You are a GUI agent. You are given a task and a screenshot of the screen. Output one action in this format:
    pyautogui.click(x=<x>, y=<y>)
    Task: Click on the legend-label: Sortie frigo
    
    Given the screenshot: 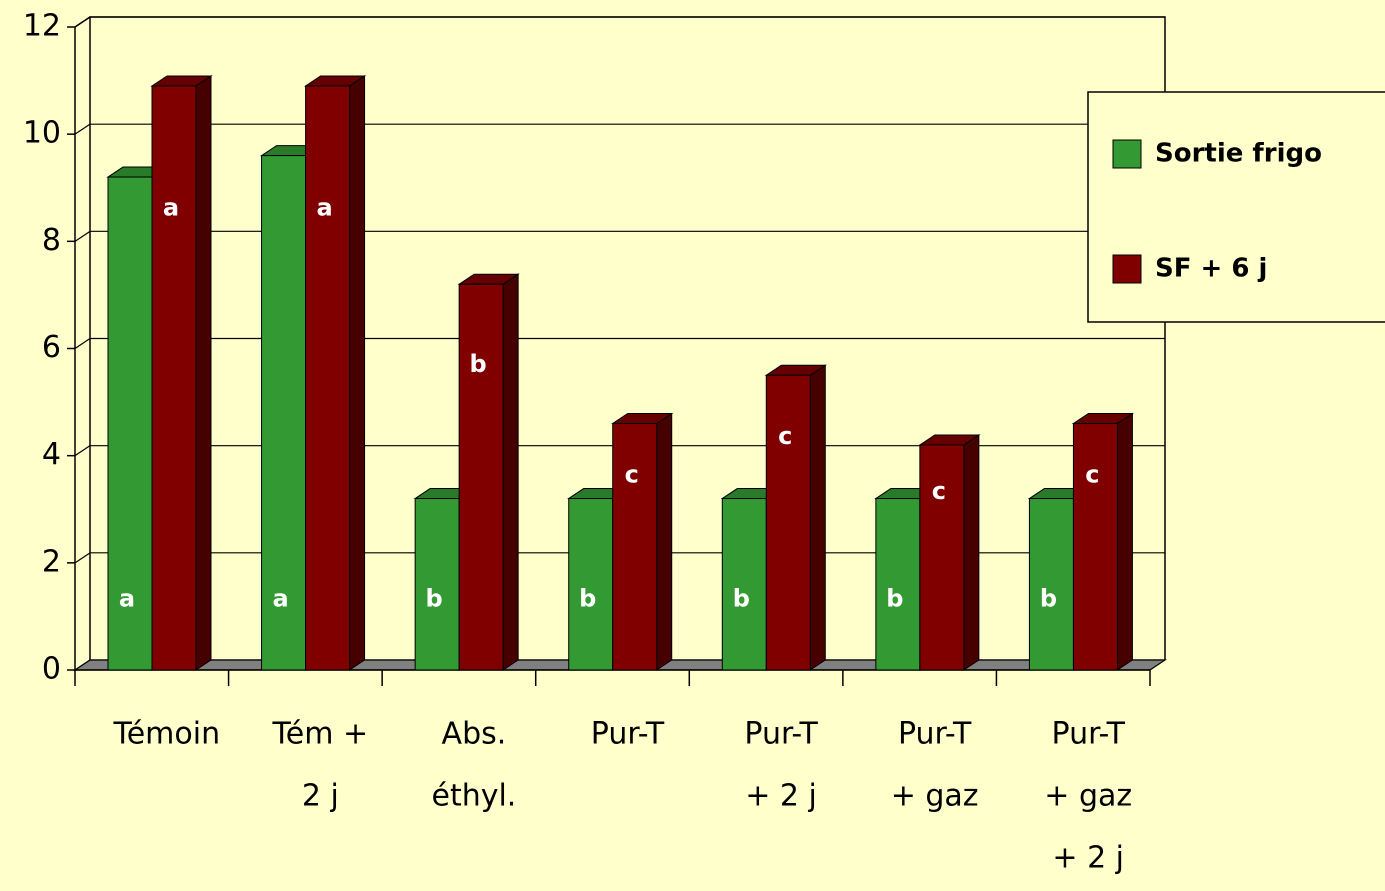 What is the action you would take?
    pyautogui.click(x=1238, y=154)
    